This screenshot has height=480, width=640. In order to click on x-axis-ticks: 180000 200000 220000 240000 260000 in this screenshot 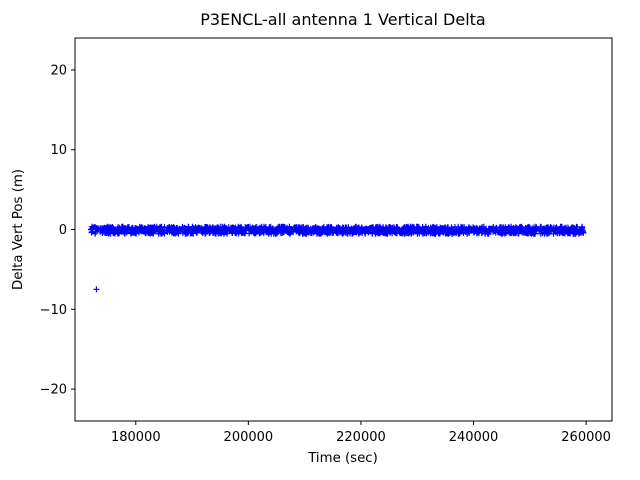, I will do `click(361, 433)`.